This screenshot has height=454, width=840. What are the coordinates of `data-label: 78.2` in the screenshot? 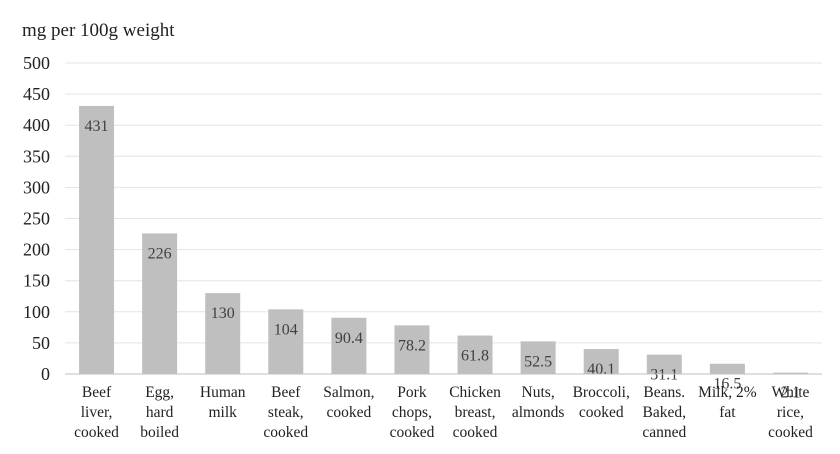 It's located at (412, 345).